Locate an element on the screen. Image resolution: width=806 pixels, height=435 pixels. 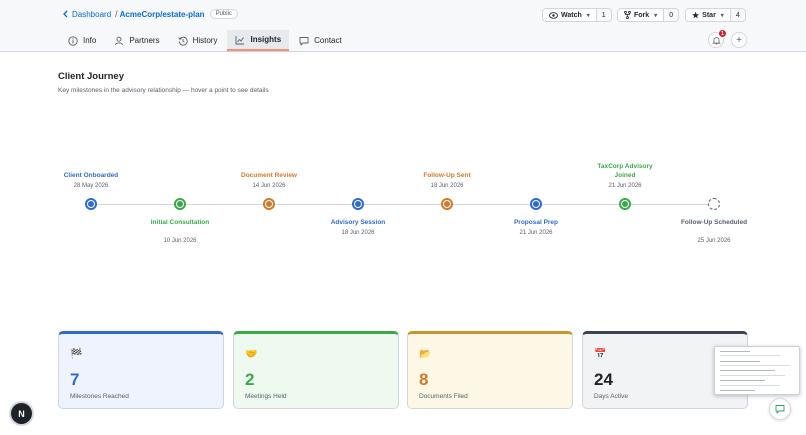
stat-value: 24 is located at coordinates (603, 379).